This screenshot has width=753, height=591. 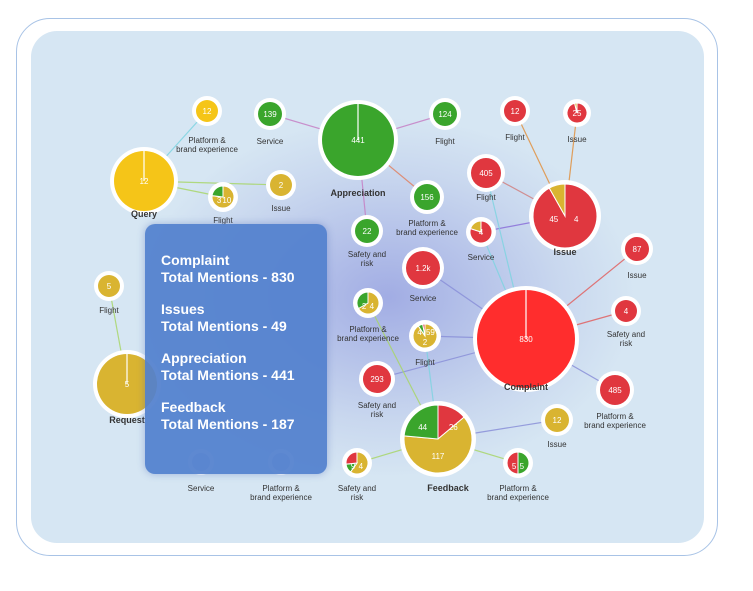 What do you see at coordinates (518, 475) in the screenshot?
I see `node-f-platform3: 5 5 Platform &brand experience` at bounding box center [518, 475].